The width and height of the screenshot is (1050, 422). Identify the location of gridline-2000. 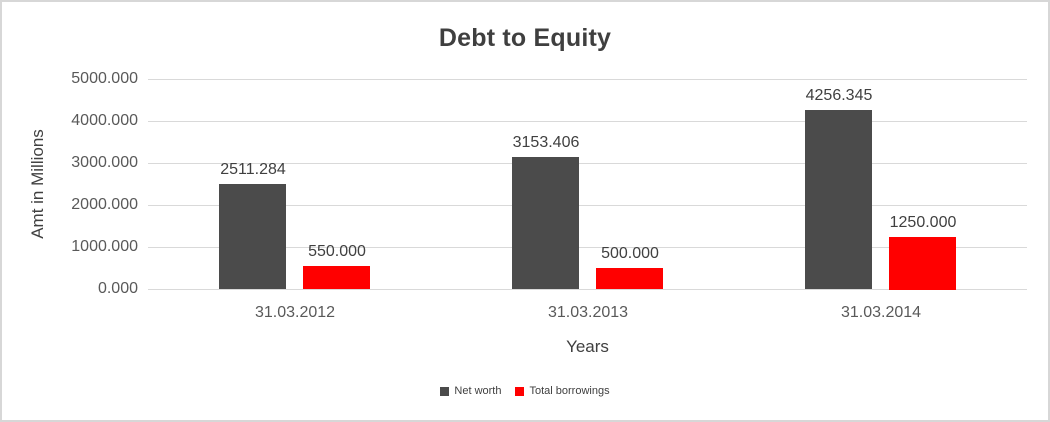
(587, 205).